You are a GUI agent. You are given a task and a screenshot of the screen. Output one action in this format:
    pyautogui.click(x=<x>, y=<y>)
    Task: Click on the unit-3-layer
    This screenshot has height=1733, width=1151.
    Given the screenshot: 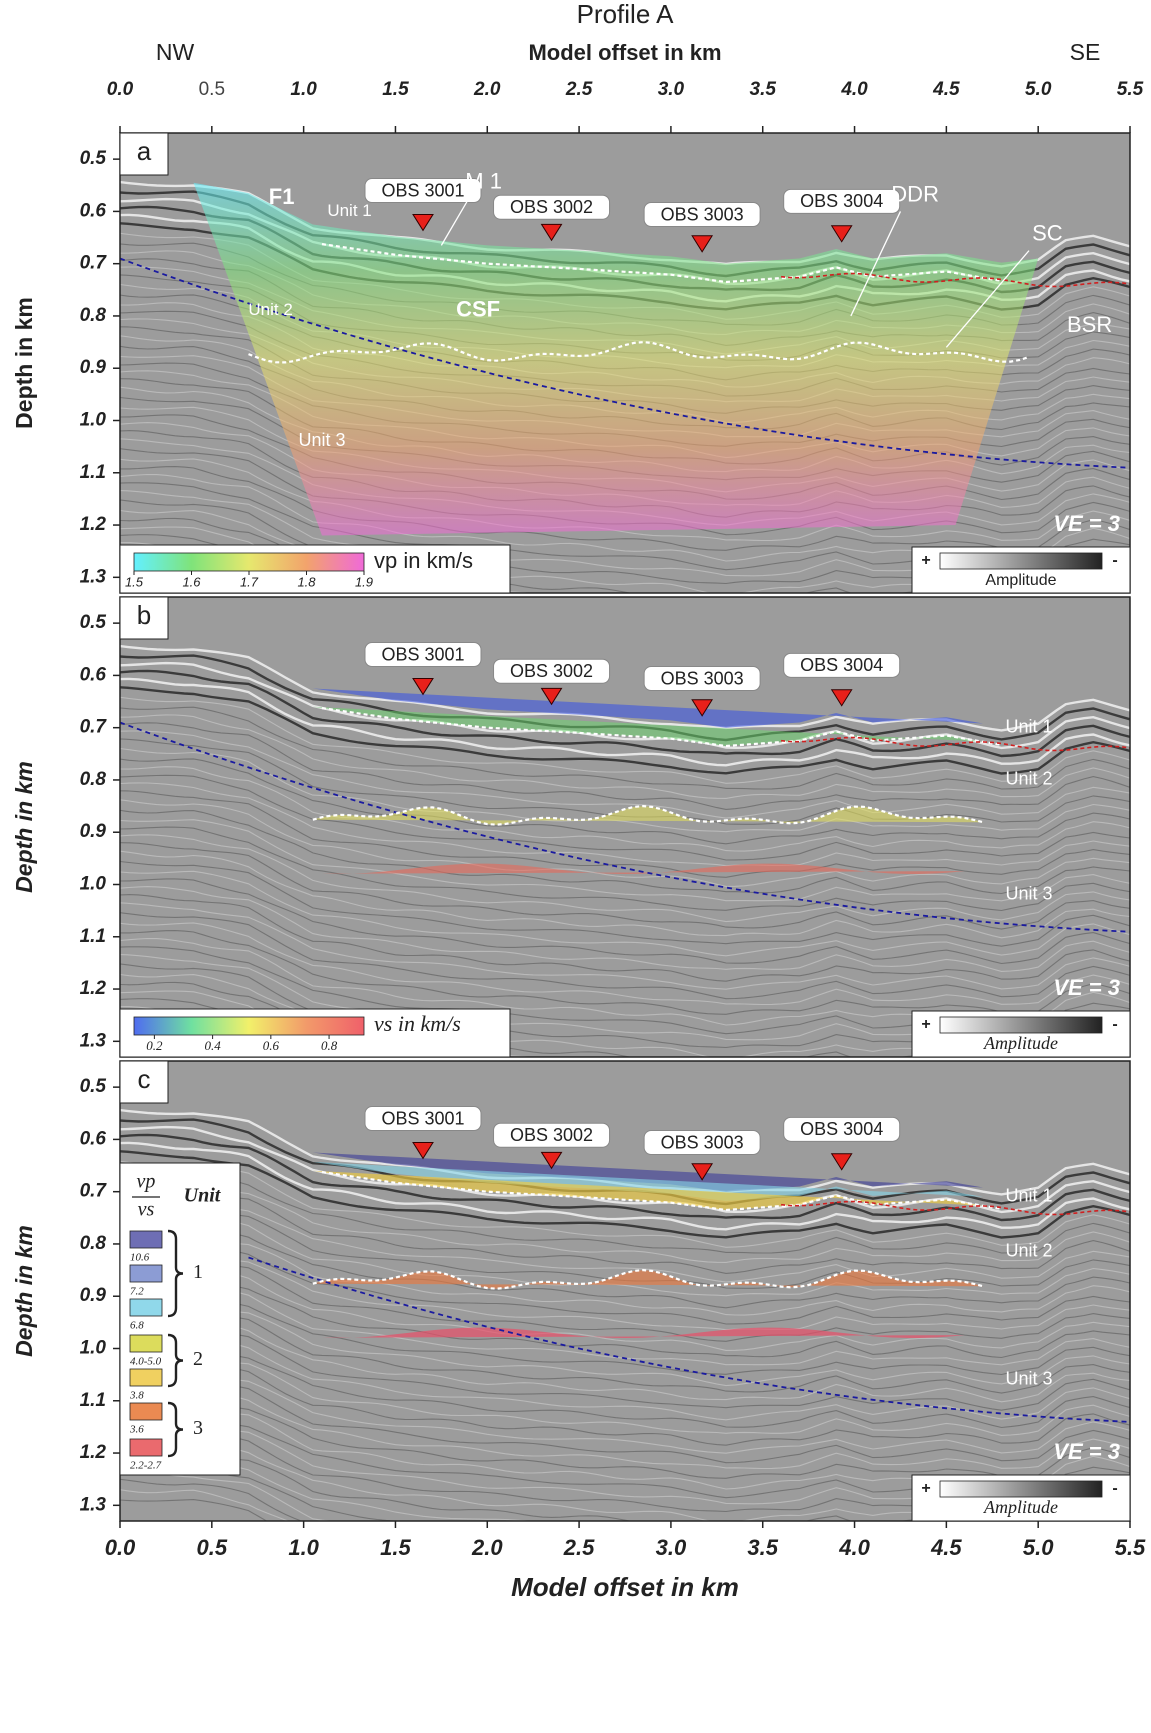 What is the action you would take?
    pyautogui.click(x=643, y=868)
    